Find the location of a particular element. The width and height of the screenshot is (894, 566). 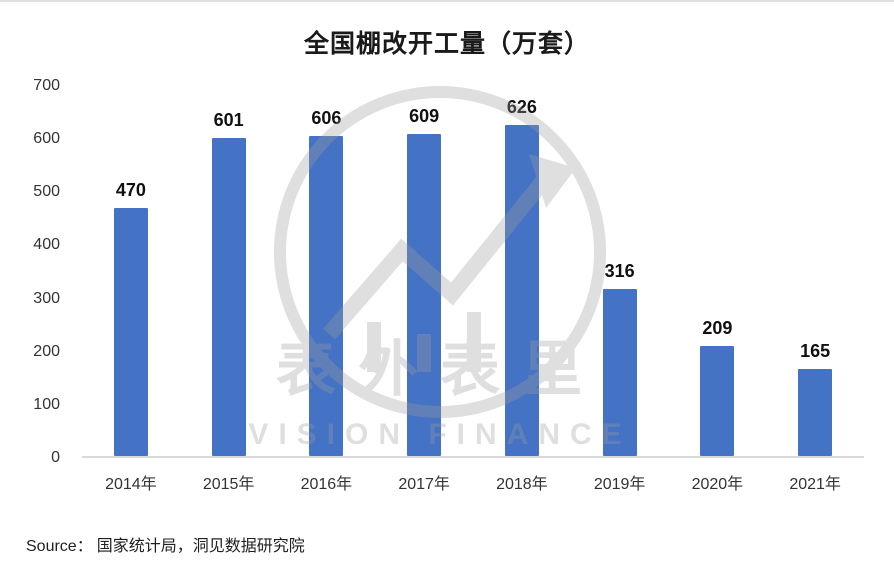

x-axis-label: 2021年 is located at coordinates (815, 484).